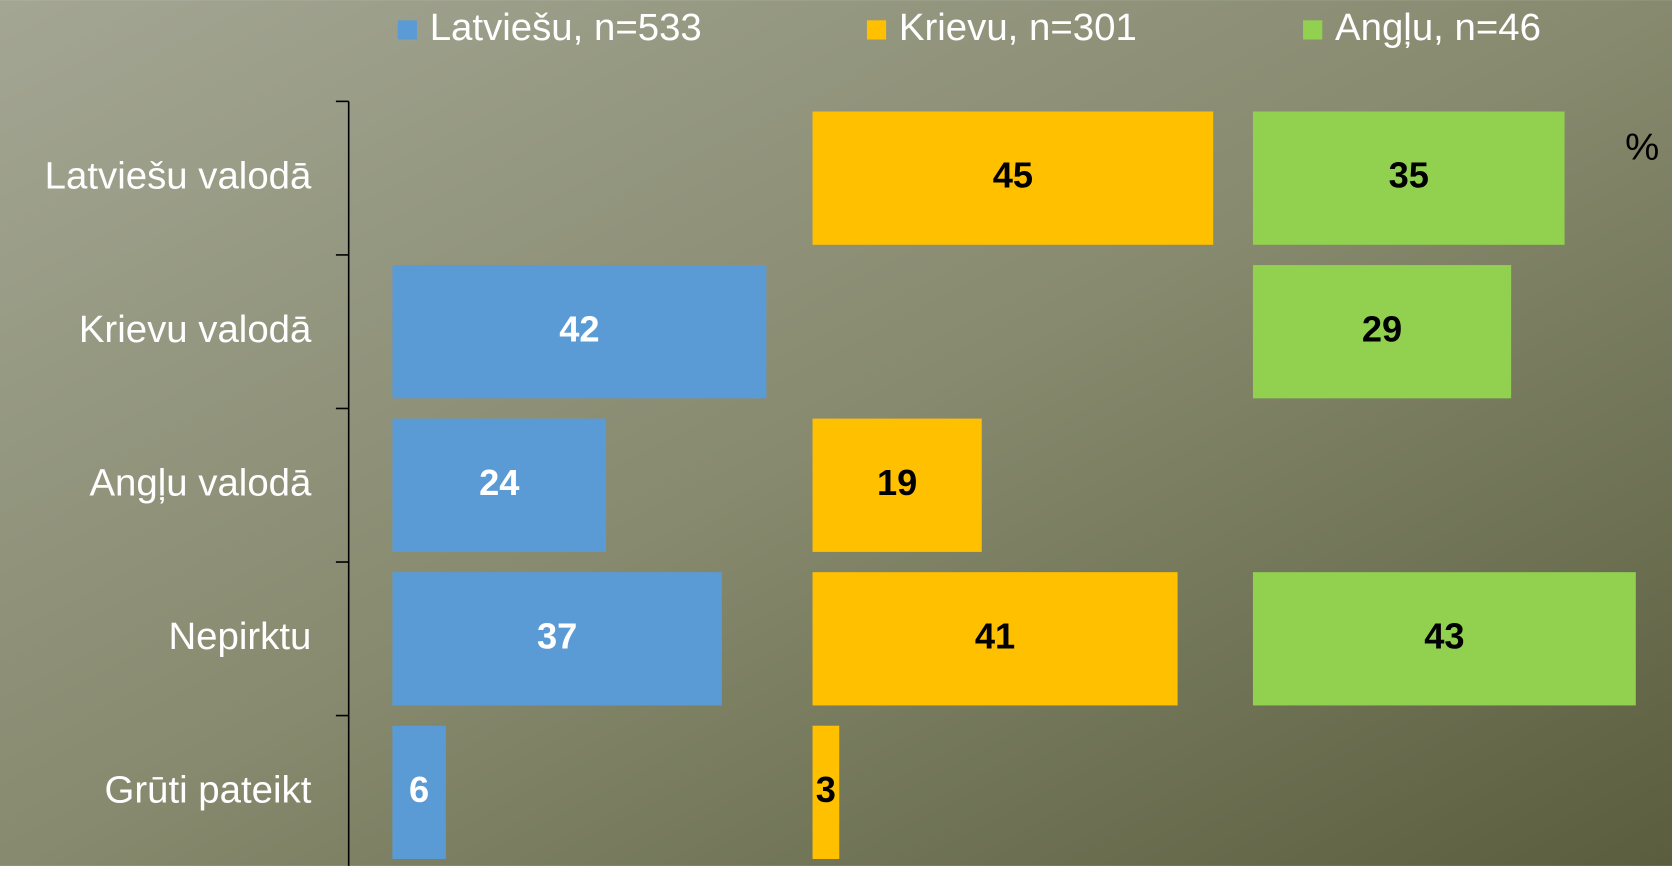  I want to click on value-label: 35, so click(1409, 175).